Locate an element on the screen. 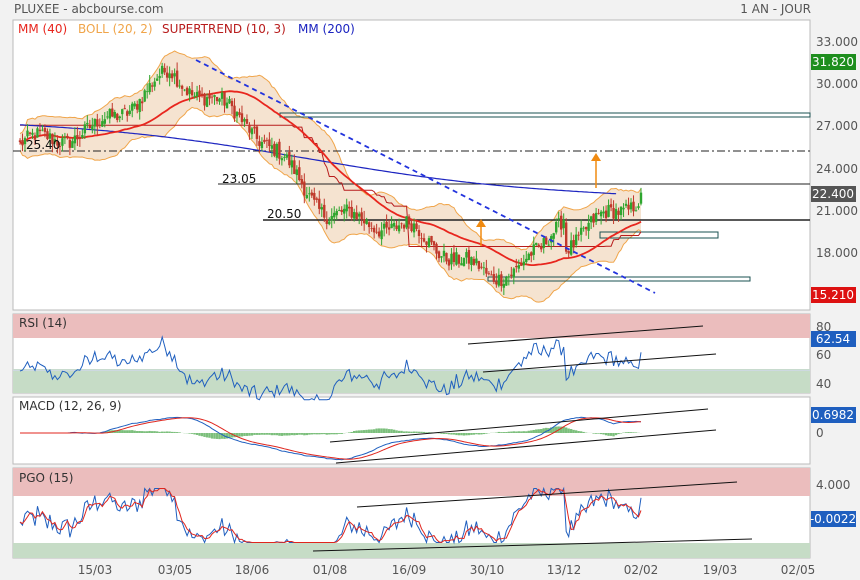 The height and width of the screenshot is (580, 860). y-tick: 18.000 is located at coordinates (837, 253).